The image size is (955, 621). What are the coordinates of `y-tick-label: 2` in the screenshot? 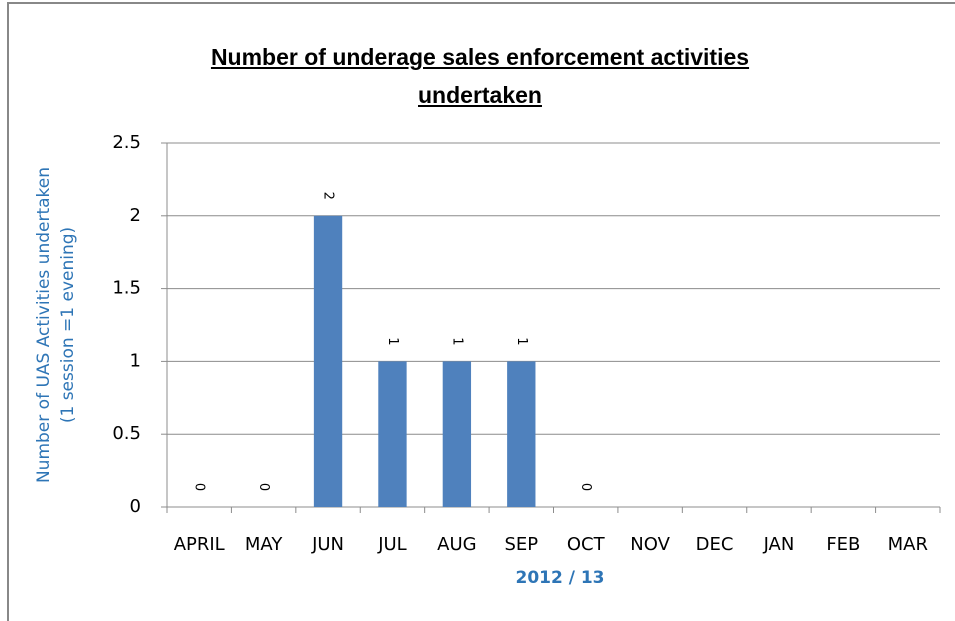 It's located at (135, 215).